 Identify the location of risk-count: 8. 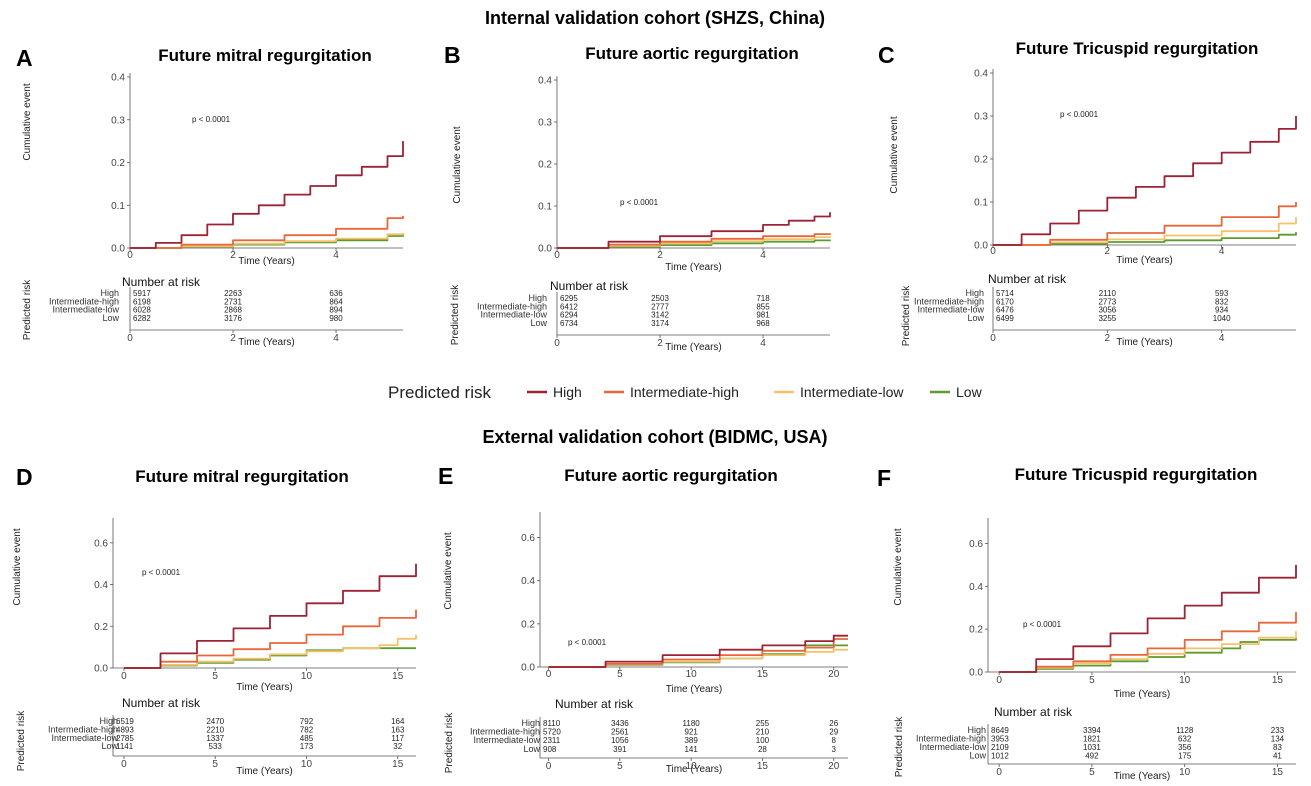
(834, 740).